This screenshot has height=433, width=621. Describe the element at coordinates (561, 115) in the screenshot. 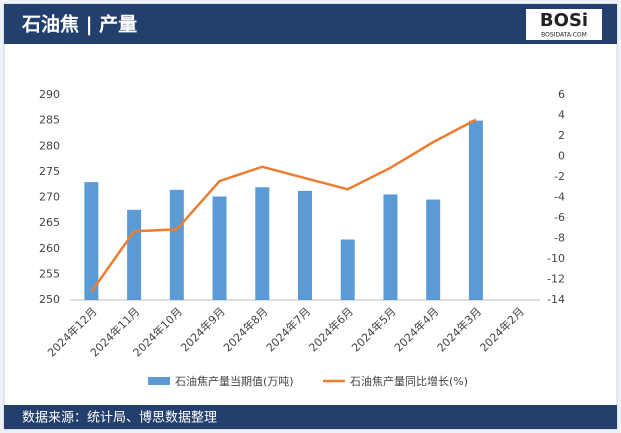

I see `y2-tick-label: 4` at that location.